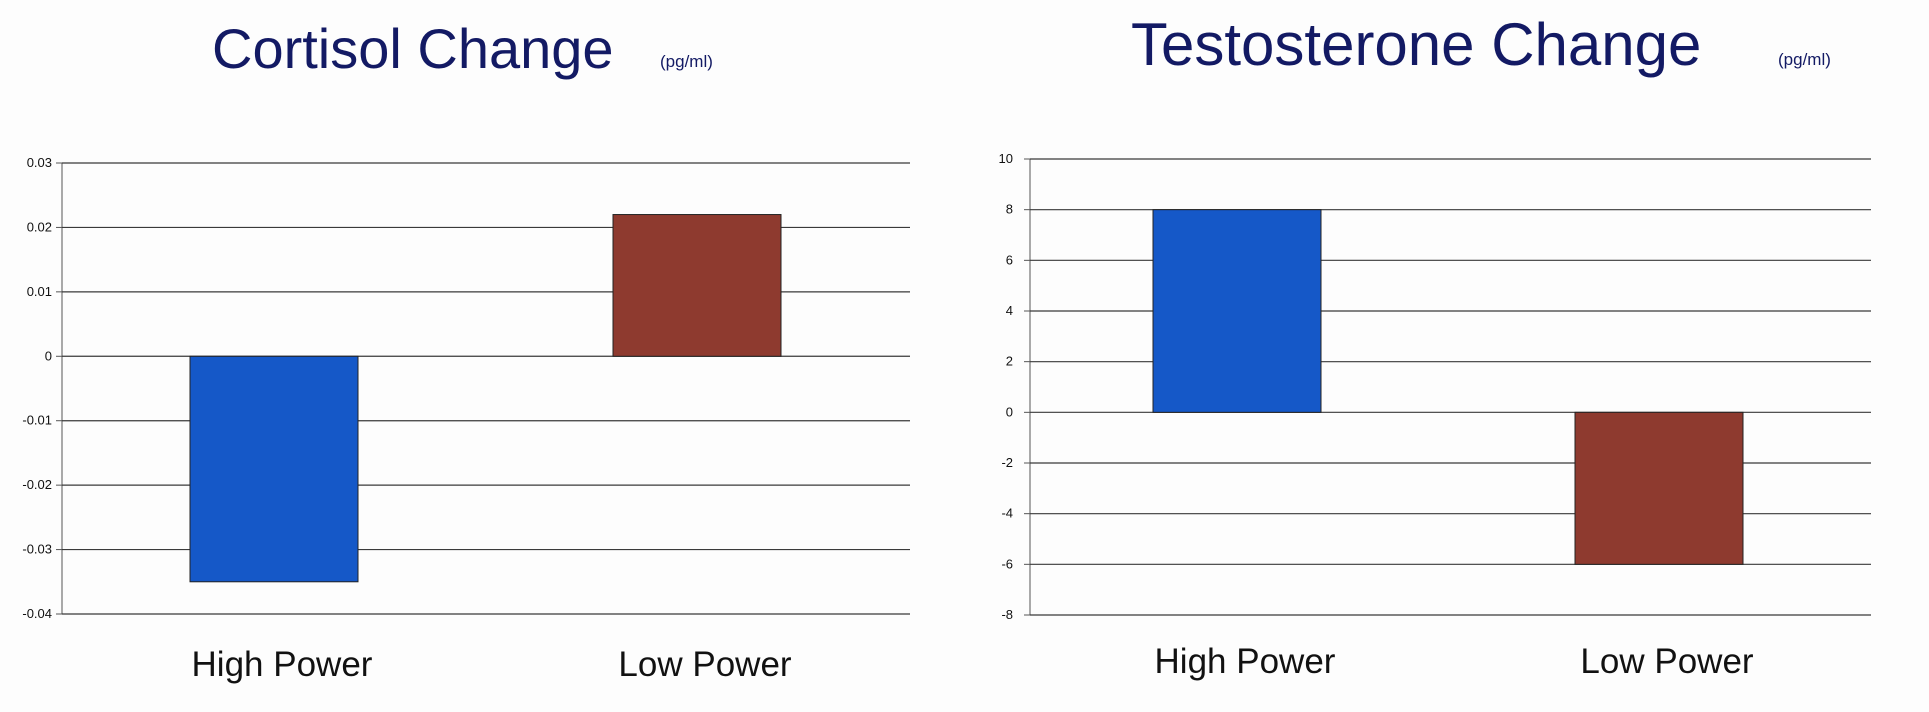 The height and width of the screenshot is (712, 1929). What do you see at coordinates (1007, 563) in the screenshot?
I see `testosterone-y-tick-label: -6` at bounding box center [1007, 563].